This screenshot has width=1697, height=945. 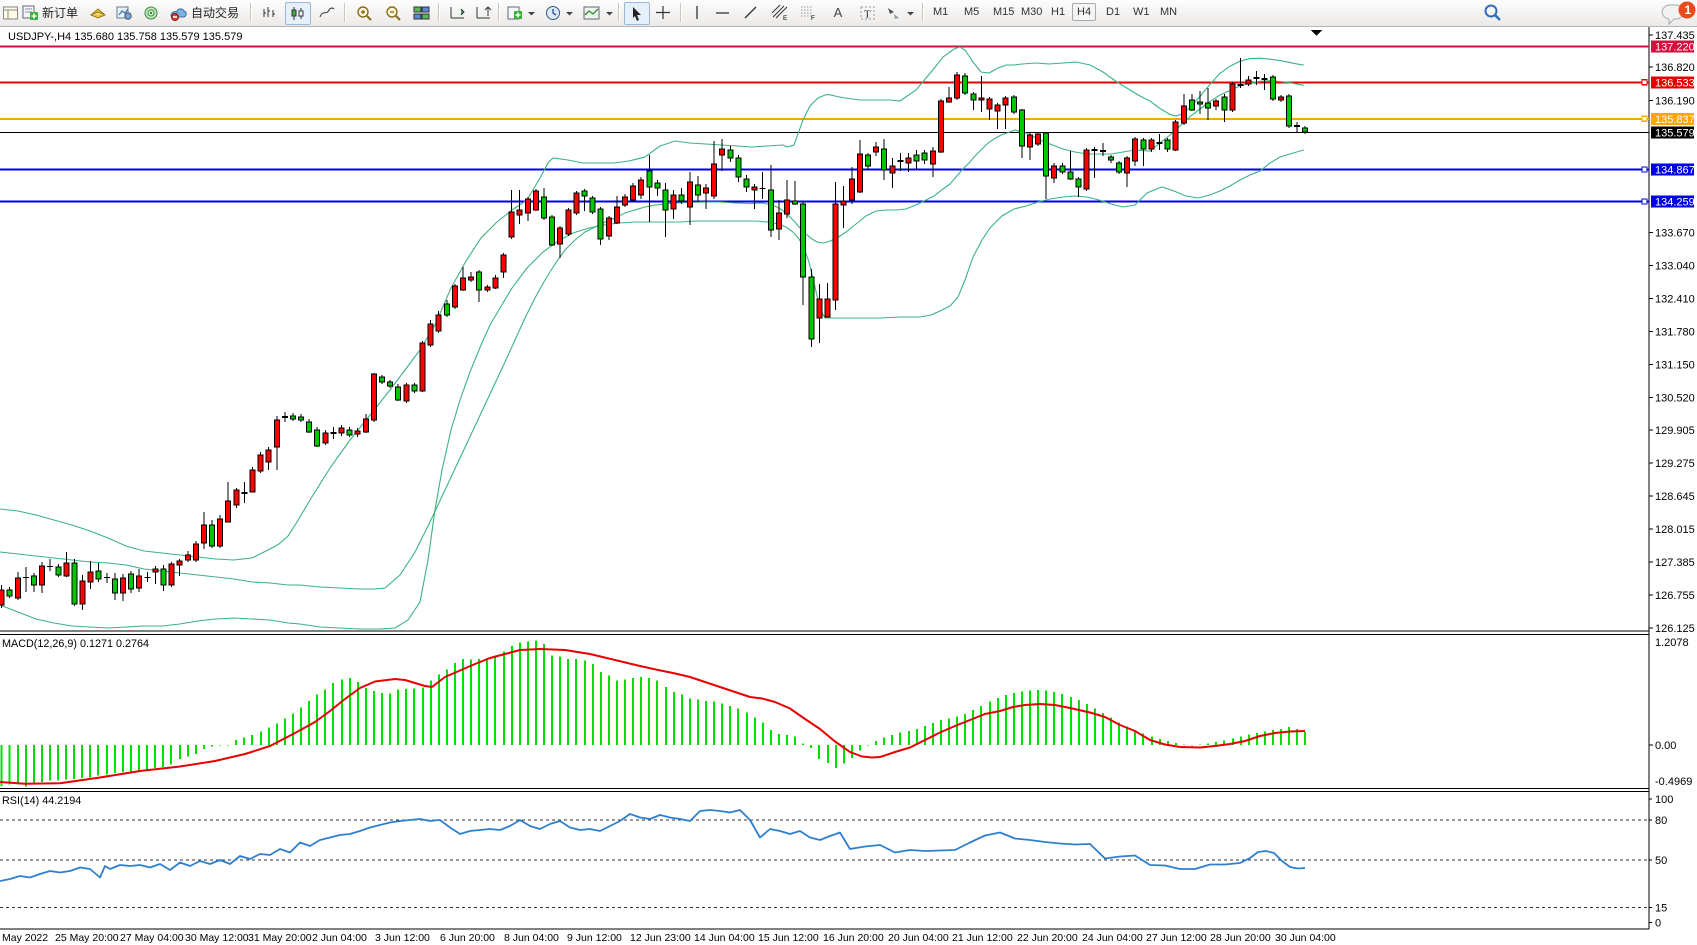 What do you see at coordinates (982, 938) in the screenshot?
I see `svg-text: 21 Jun 12:00` at bounding box center [982, 938].